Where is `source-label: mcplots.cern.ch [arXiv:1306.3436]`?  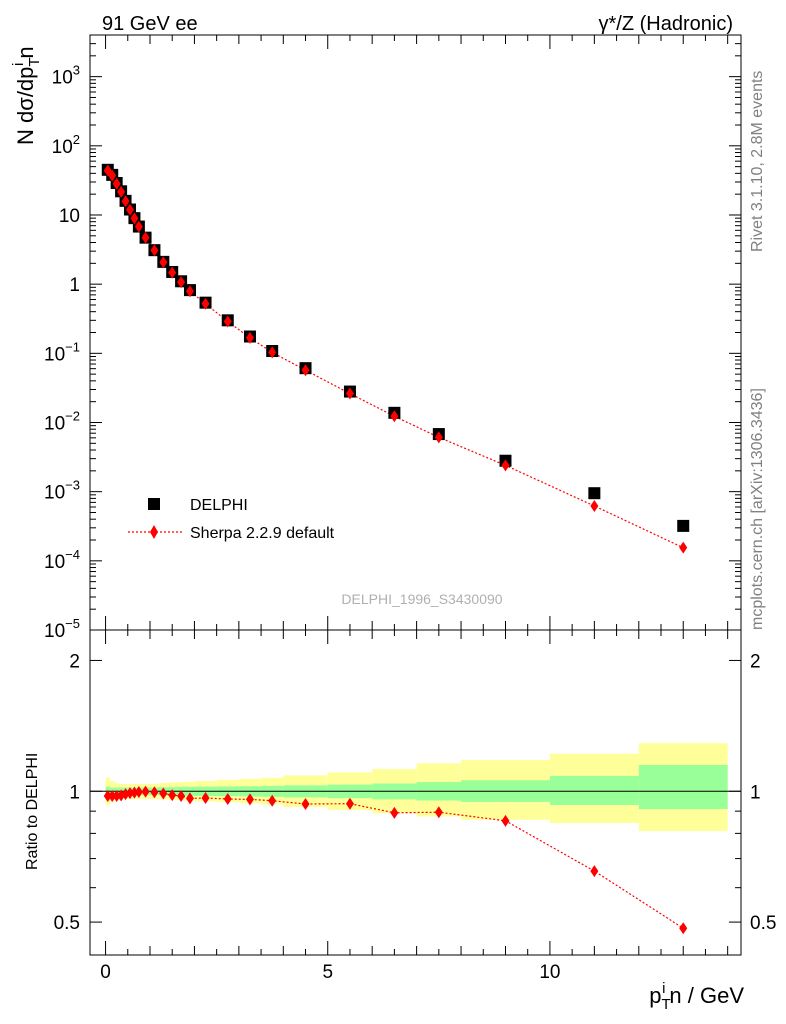
source-label: mcplots.cern.ch [arXiv:1306.3436] is located at coordinates (757, 509).